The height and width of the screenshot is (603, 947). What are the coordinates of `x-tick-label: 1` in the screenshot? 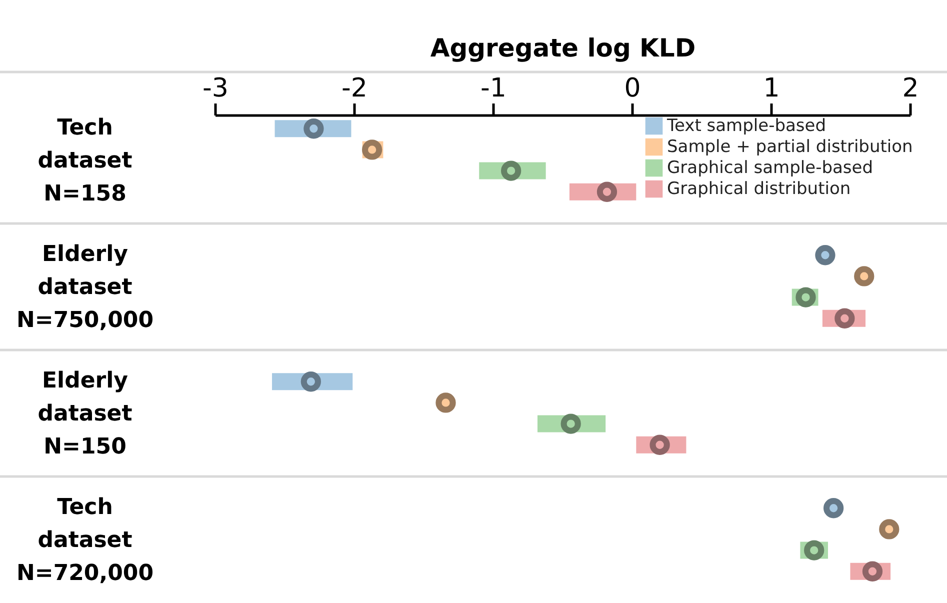 It's located at (771, 89).